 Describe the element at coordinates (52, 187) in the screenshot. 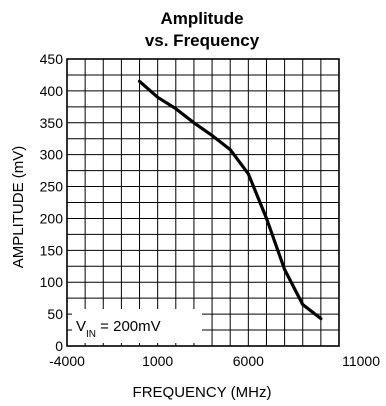

I see `y-tick-label: 250` at that location.